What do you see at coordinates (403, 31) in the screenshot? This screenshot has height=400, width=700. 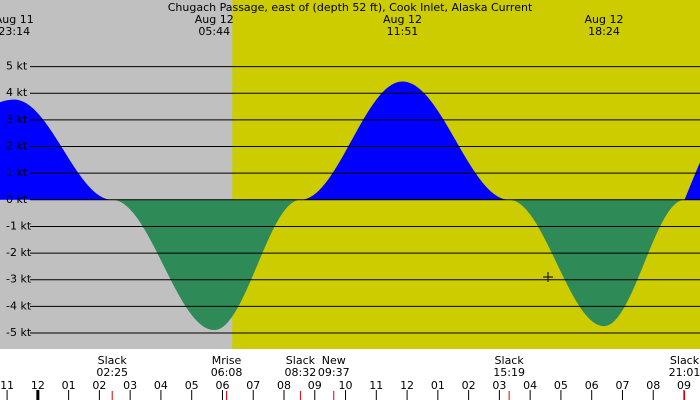 I see `top-time: 11:51` at bounding box center [403, 31].